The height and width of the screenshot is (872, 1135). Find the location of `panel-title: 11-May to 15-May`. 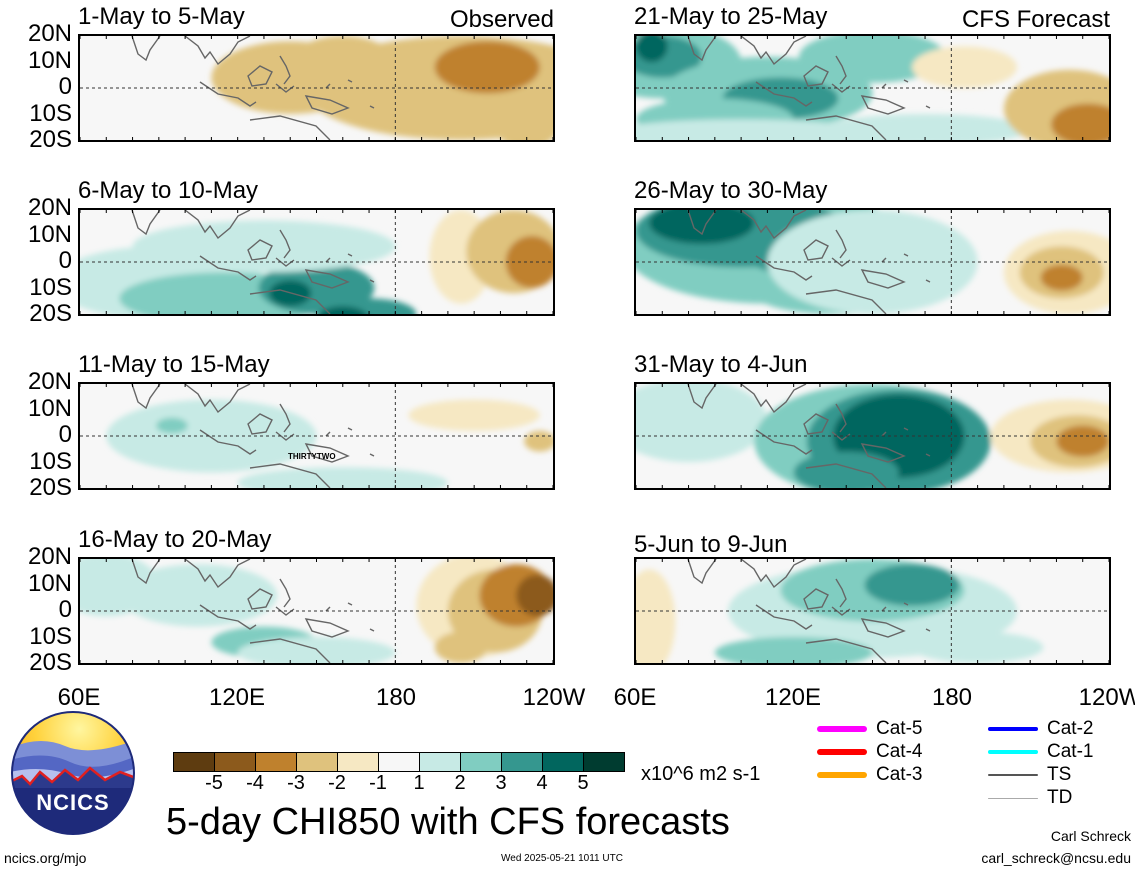

panel-title: 11-May to 15-May is located at coordinates (174, 364).